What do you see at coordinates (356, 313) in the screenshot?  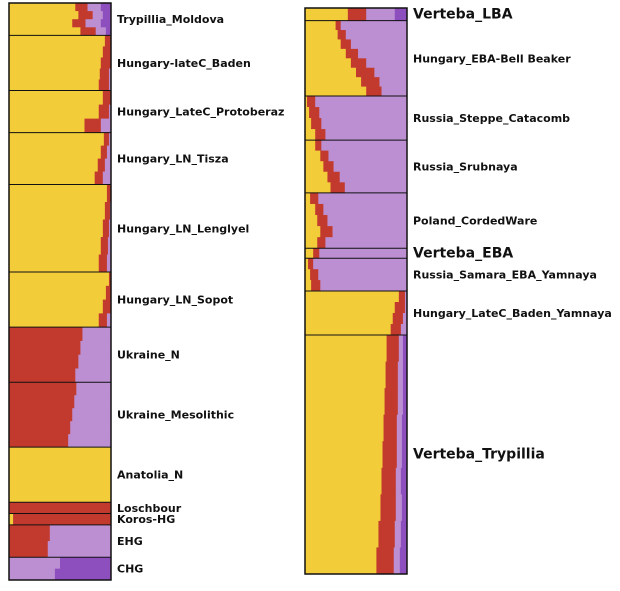 I see `population-hungary-latec-baden-yamnaya` at bounding box center [356, 313].